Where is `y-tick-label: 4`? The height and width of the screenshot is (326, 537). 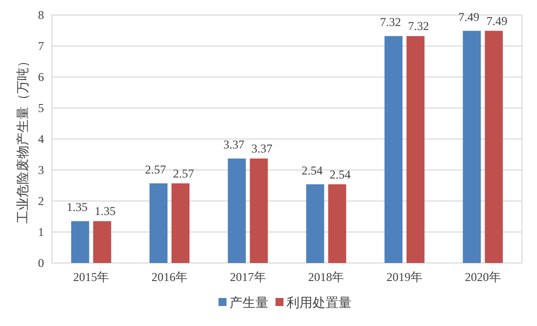
y-tick-label: 4 is located at coordinates (41, 139).